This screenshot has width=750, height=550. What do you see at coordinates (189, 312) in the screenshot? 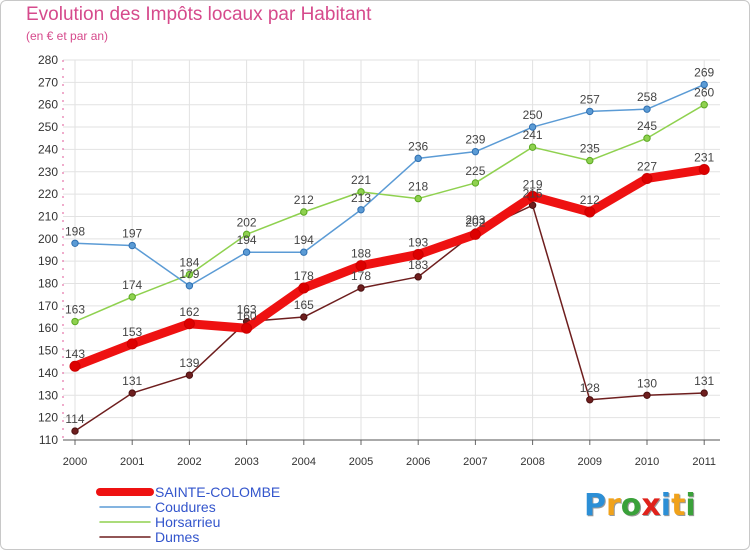
I see `data-label-sainte-colombe: 162` at bounding box center [189, 312].